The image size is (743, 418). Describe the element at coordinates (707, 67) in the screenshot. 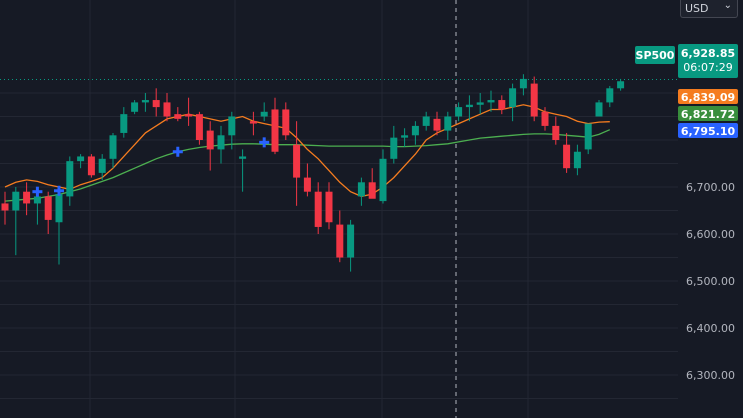

I see `countdown-label: 06:07:29` at that location.